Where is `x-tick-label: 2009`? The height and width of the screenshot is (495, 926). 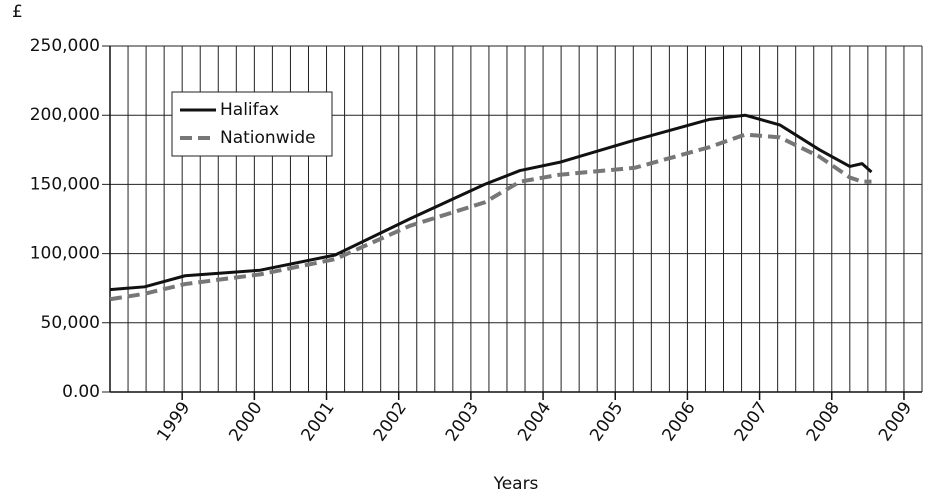
x-tick-label: 2009 is located at coordinates (895, 421).